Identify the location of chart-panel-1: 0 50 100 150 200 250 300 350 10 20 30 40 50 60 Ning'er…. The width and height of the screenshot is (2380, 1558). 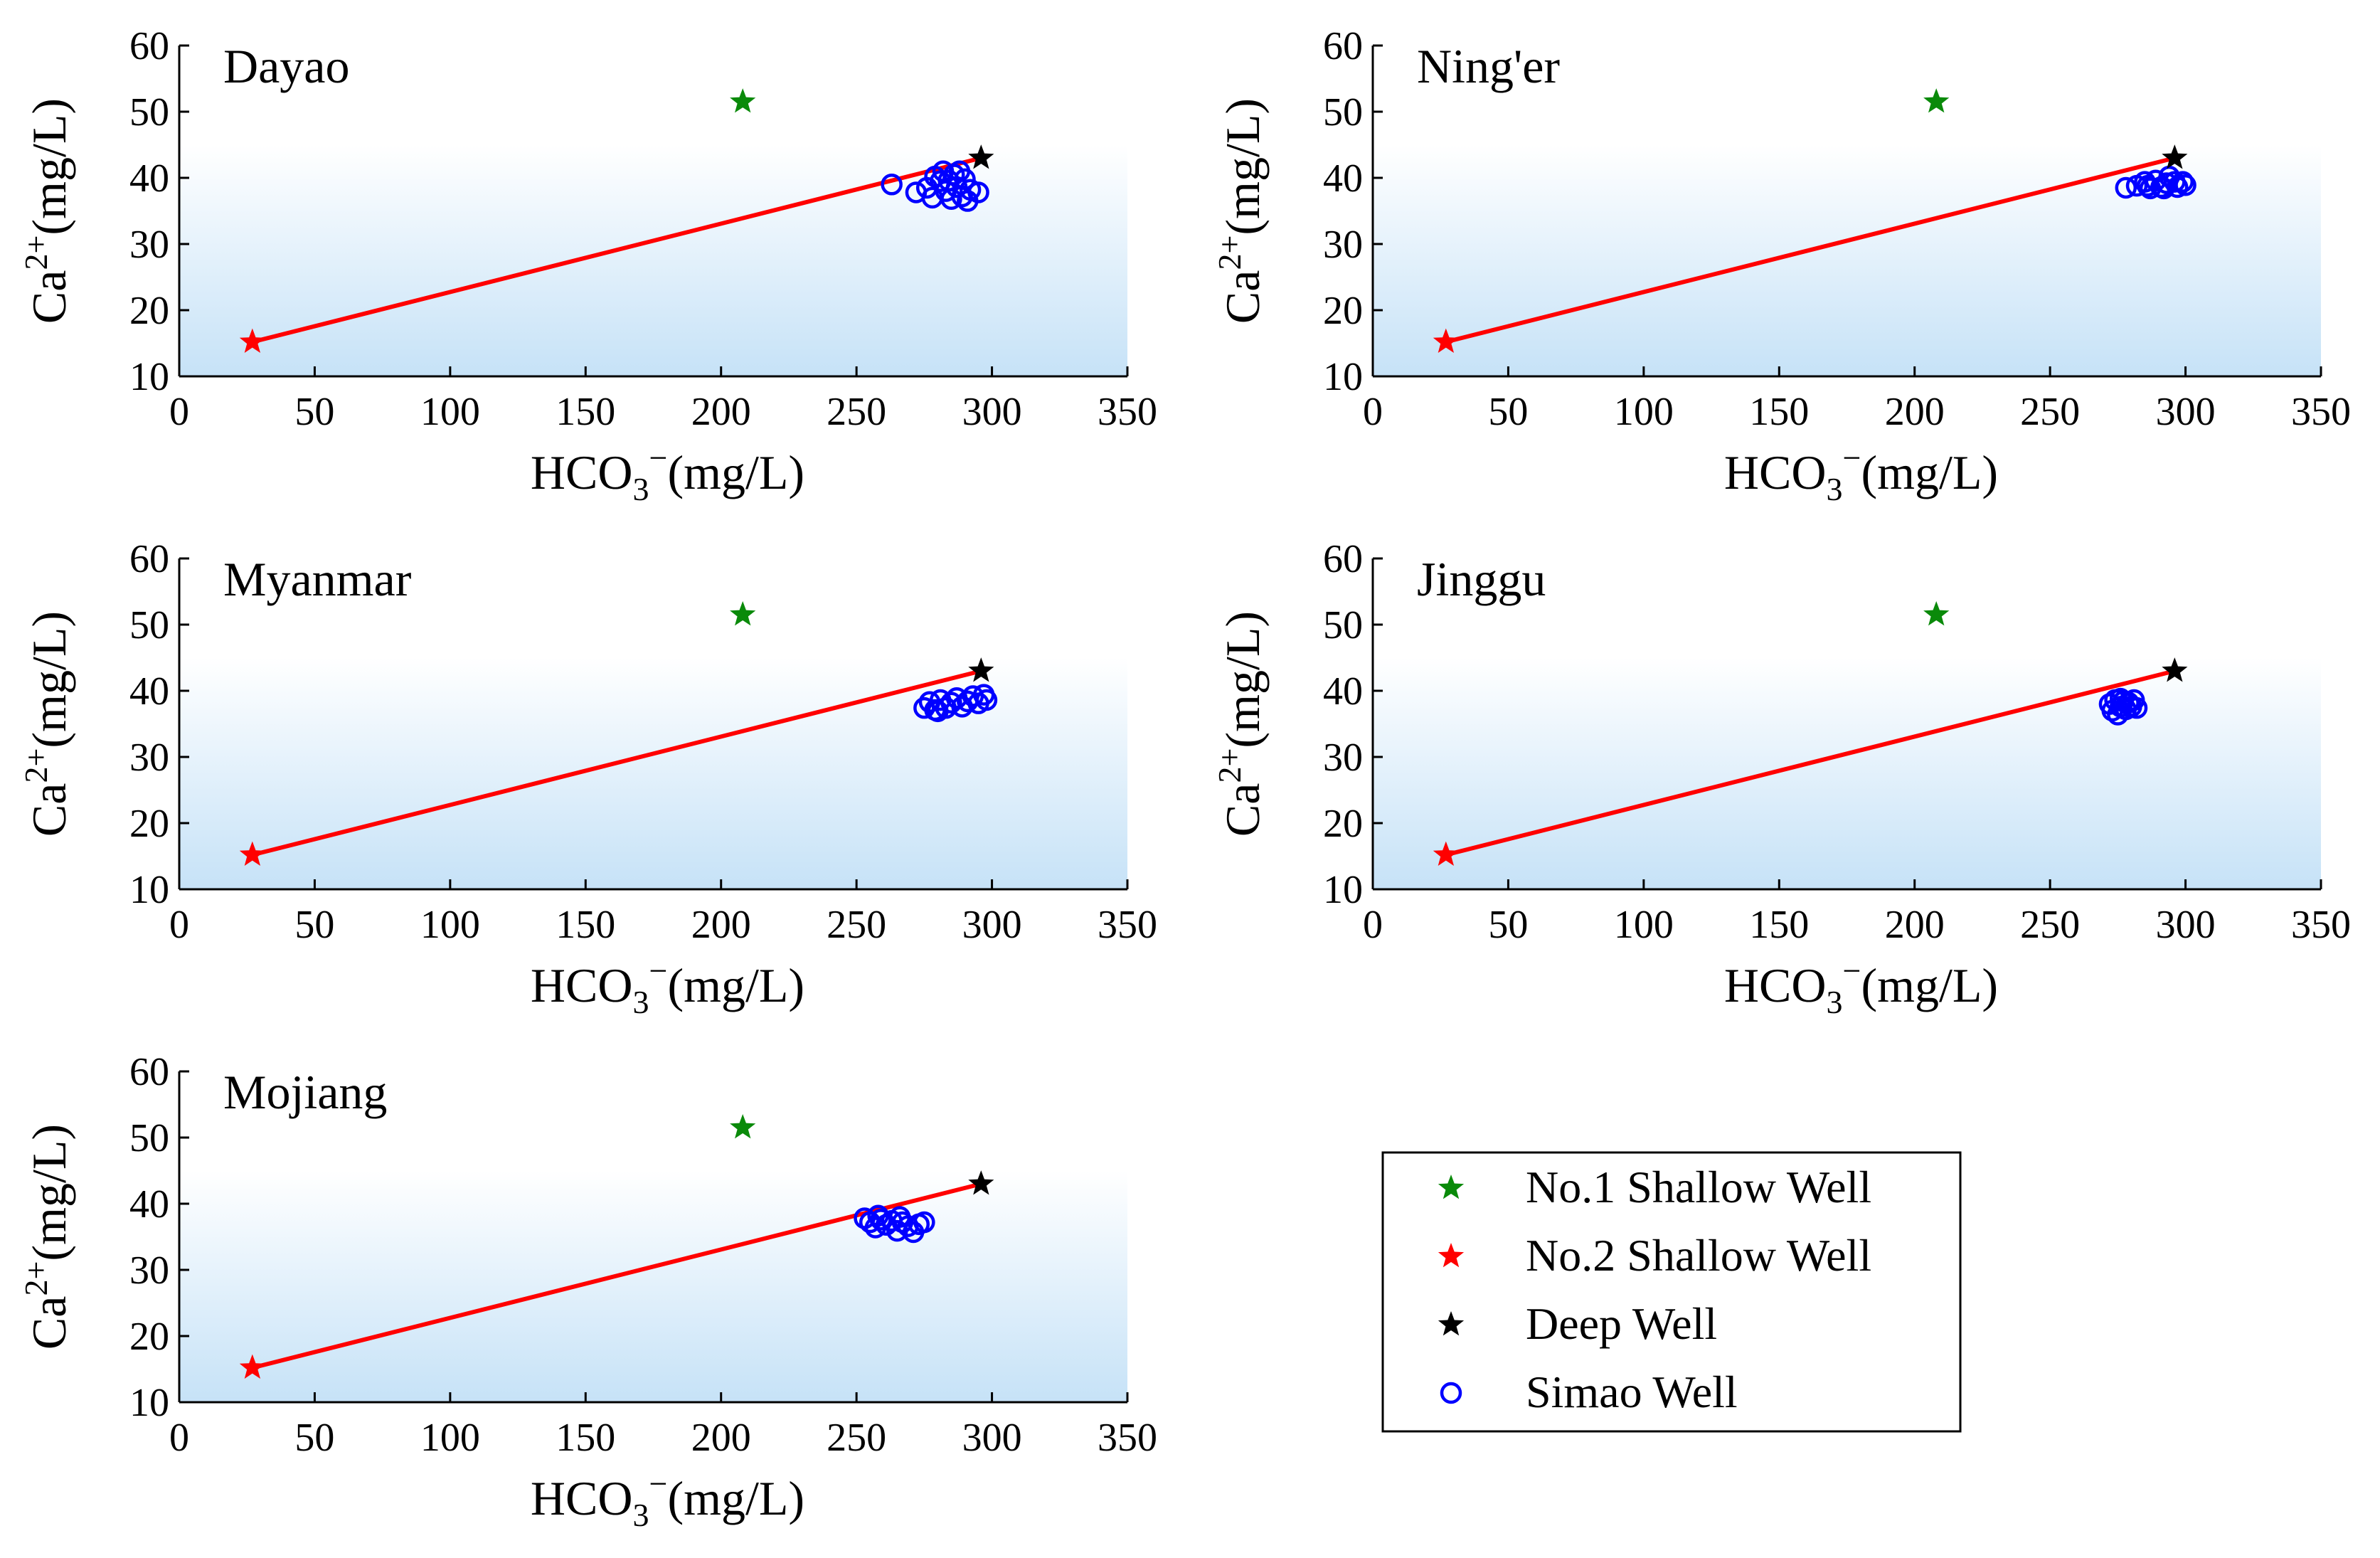
(1781, 265).